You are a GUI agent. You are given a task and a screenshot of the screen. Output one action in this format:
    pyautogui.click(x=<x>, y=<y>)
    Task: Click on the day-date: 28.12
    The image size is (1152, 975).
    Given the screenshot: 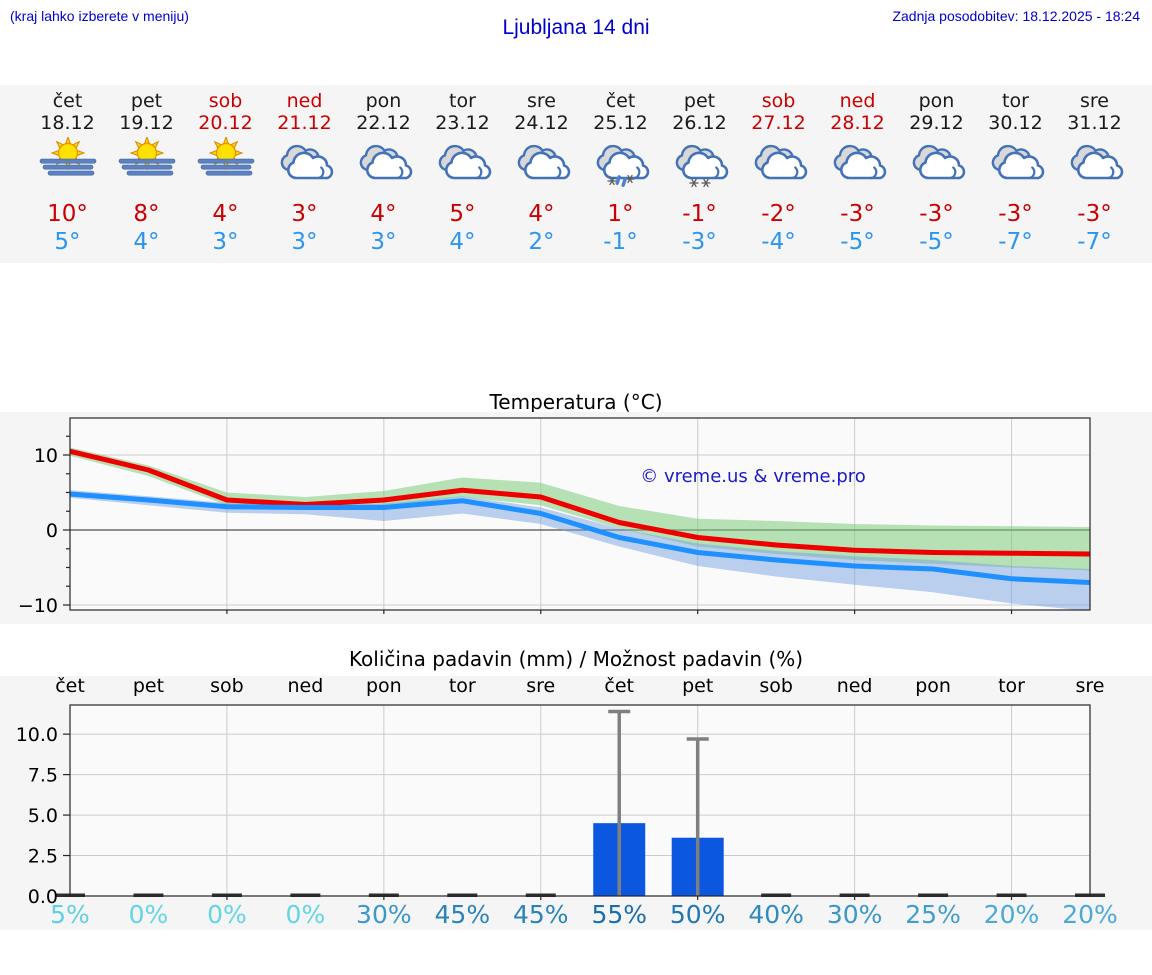 What is the action you would take?
    pyautogui.click(x=857, y=123)
    